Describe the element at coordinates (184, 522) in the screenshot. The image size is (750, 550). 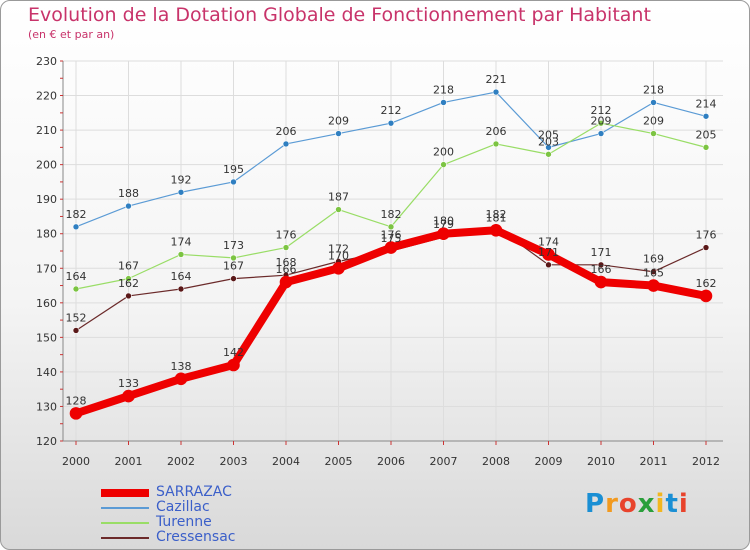
I see `legend-label: Turenne` at that location.